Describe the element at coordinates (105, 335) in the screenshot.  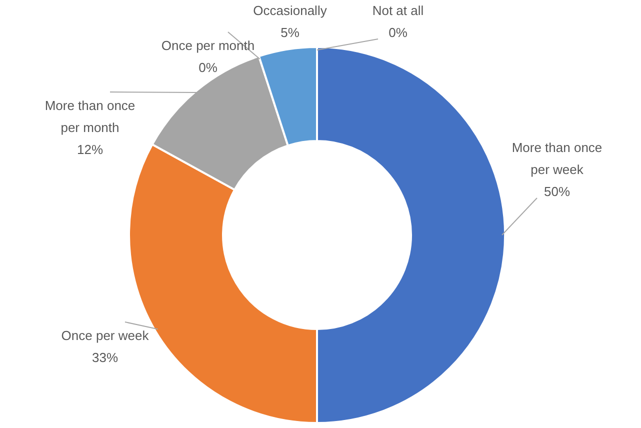
I see `slice-label: Once per week` at that location.